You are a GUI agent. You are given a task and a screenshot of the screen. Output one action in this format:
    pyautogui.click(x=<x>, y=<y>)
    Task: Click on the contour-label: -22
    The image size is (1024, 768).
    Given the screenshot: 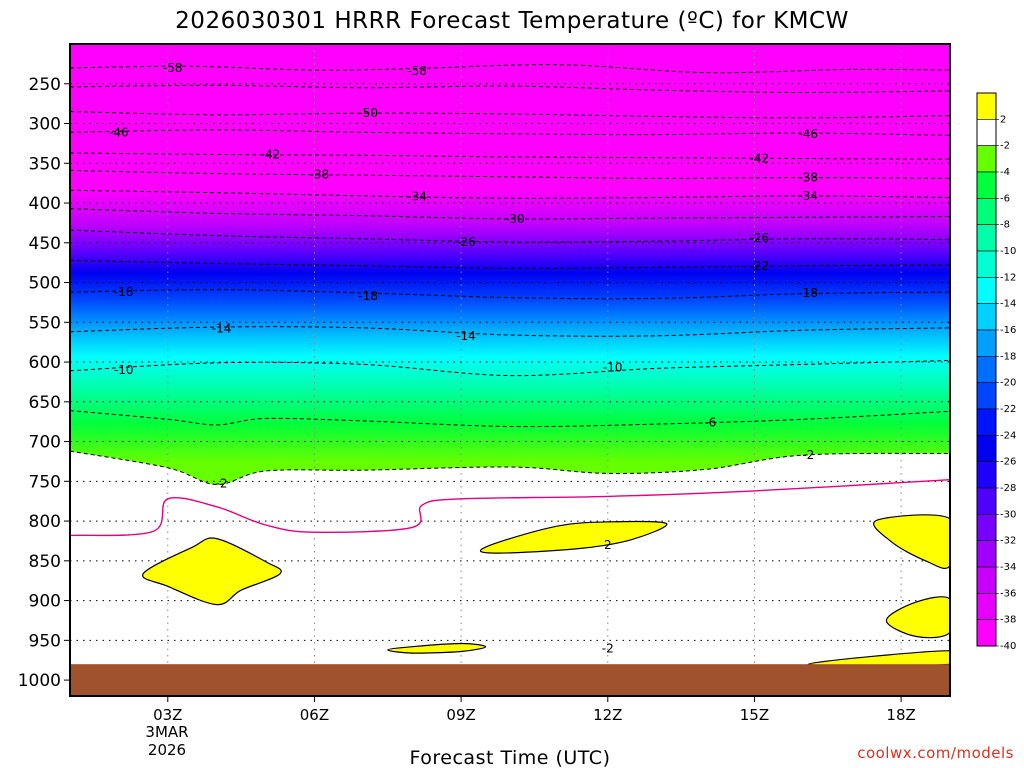 What is the action you would take?
    pyautogui.click(x=760, y=266)
    